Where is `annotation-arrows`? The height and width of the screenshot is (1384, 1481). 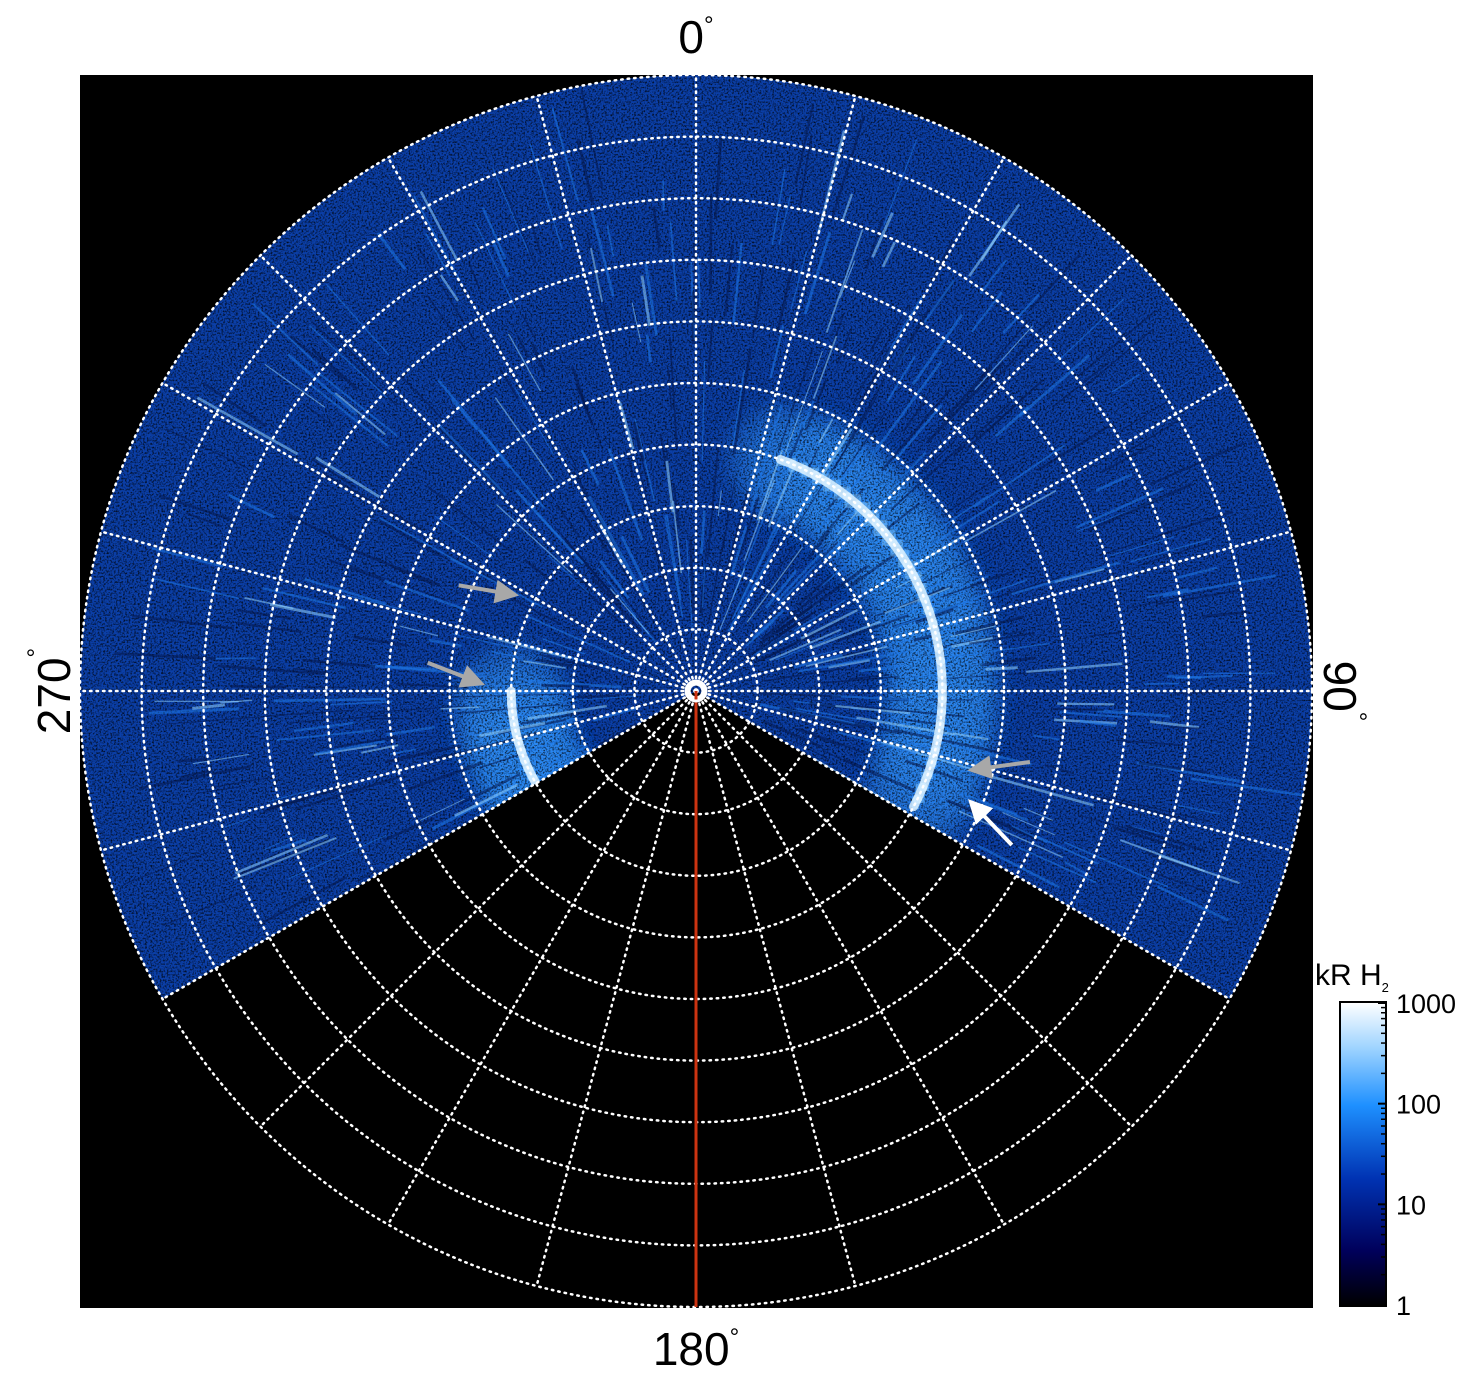 annotation-arrows is located at coordinates (728, 713).